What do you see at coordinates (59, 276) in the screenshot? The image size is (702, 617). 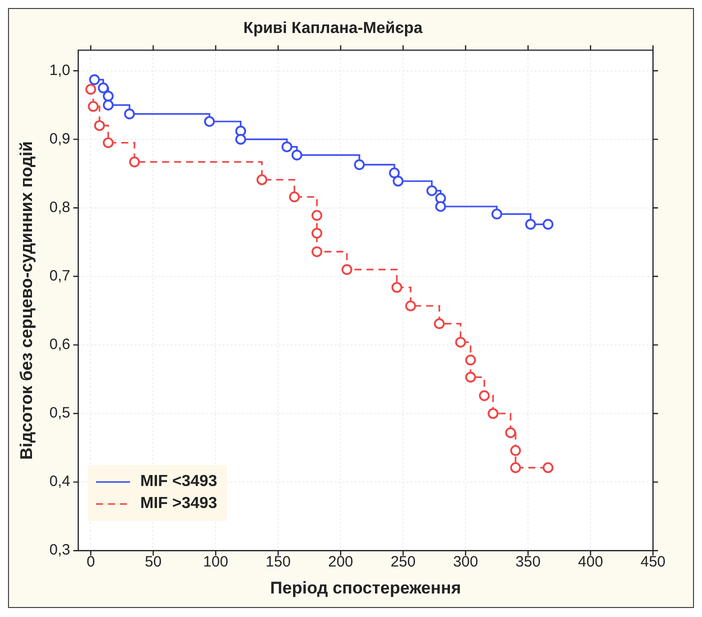 I see `y-tick-label: 0,7` at bounding box center [59, 276].